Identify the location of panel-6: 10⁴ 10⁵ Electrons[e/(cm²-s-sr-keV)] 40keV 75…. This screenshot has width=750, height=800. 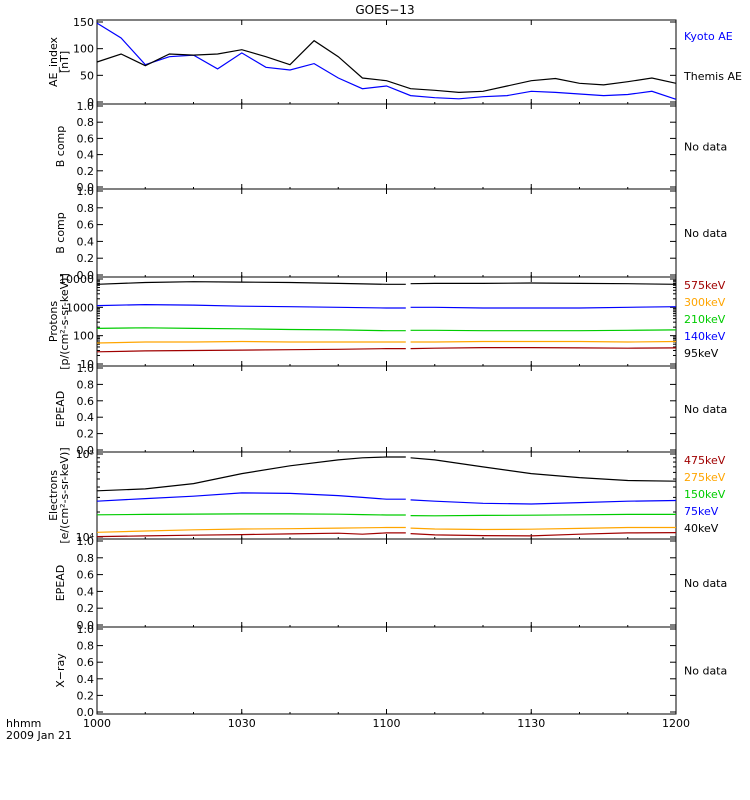
(386, 495).